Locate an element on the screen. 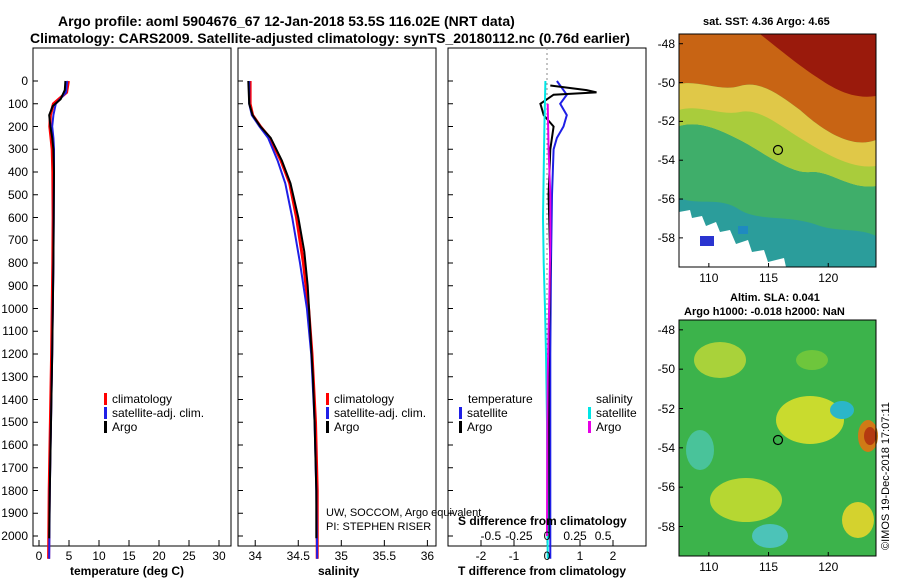  x-tick-label: 34.5 is located at coordinates (298, 556).